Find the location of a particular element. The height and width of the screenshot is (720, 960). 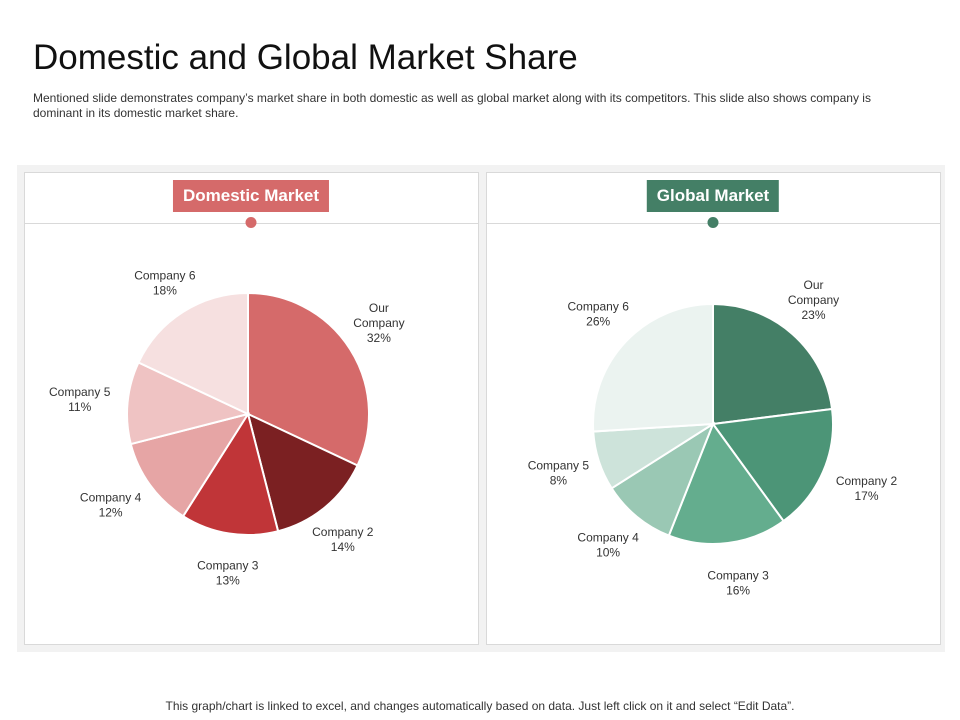

global-slice-label-3: Company 3 16% is located at coordinates (738, 582).